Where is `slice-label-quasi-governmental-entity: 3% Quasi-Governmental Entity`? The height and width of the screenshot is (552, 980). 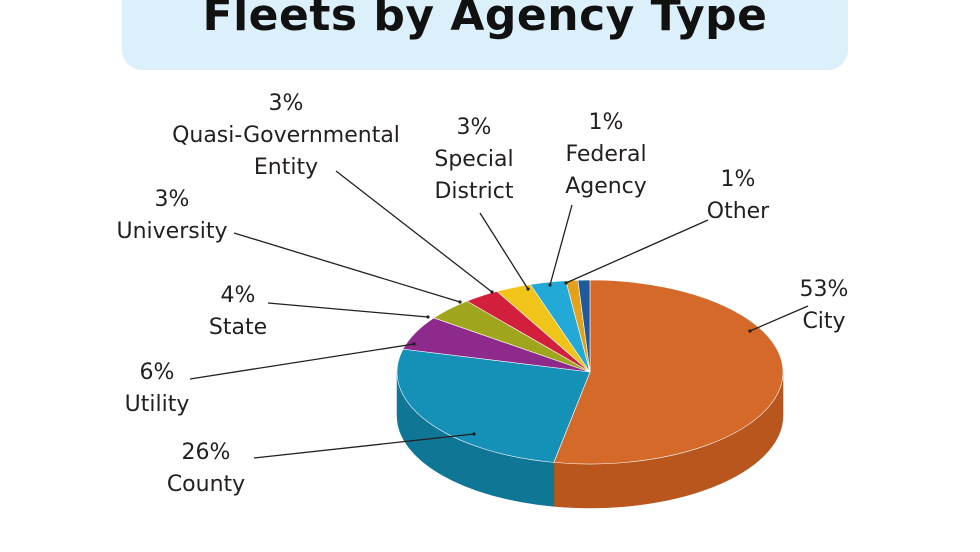
slice-label-quasi-governmental-entity: 3% Quasi-Governmental Entity is located at coordinates (286, 135).